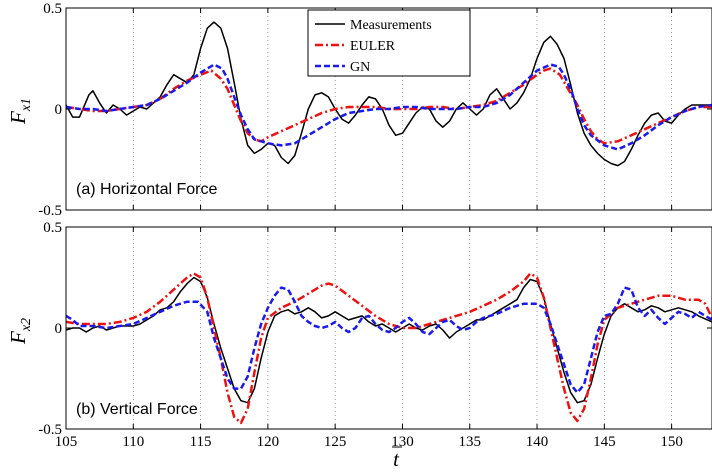 Image resolution: width=712 pixels, height=473 pixels. What do you see at coordinates (268, 442) in the screenshot?
I see `x-tick-label: 120` at bounding box center [268, 442].